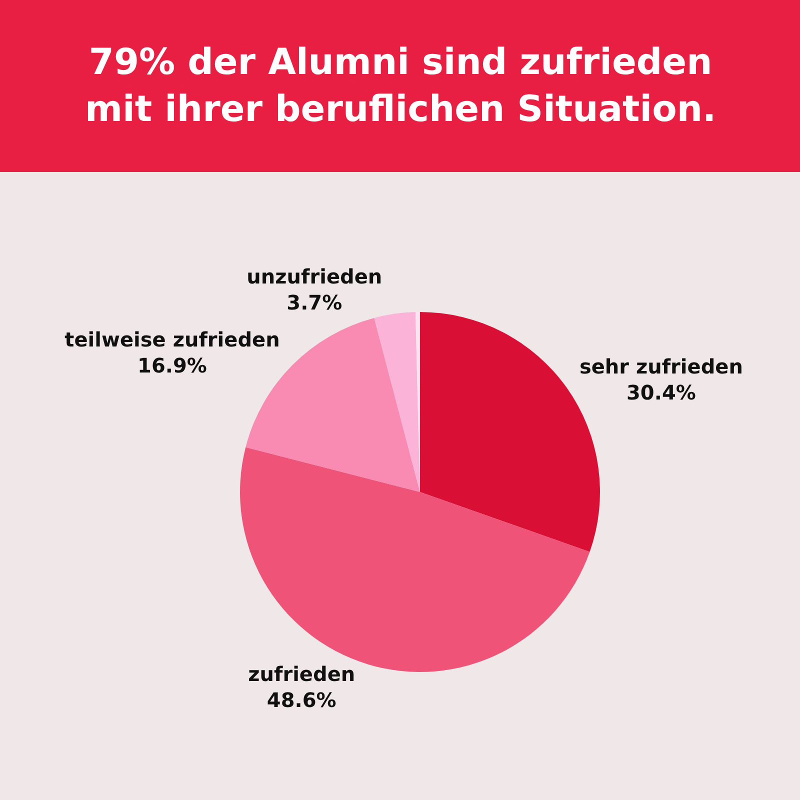 The width and height of the screenshot is (800, 800). Describe the element at coordinates (301, 700) in the screenshot. I see `data-label: 48.6%` at that location.